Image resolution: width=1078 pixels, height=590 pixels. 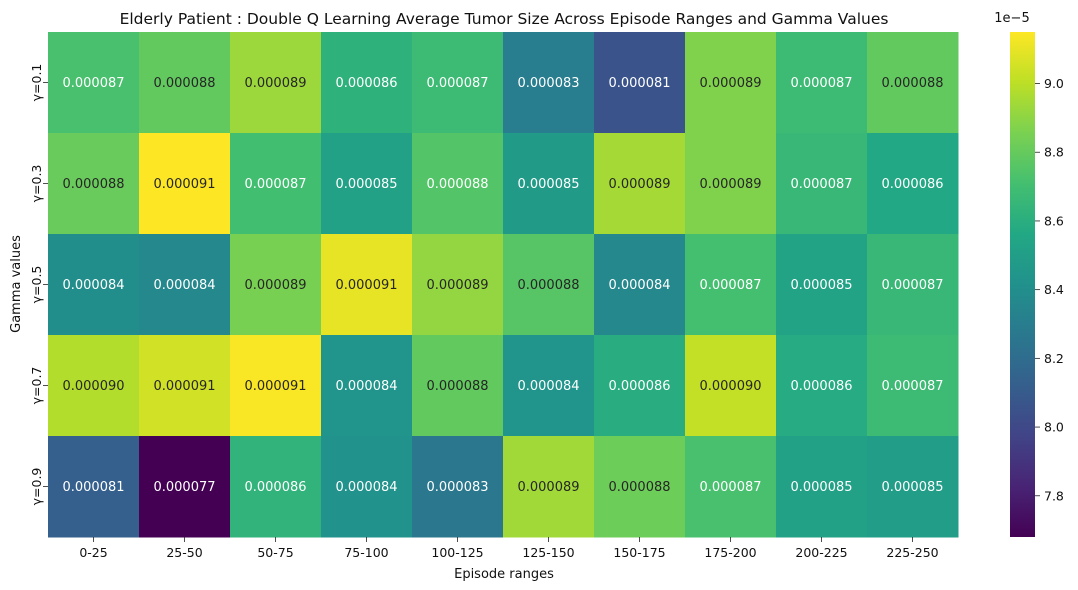 What do you see at coordinates (1054, 220) in the screenshot?
I see `colorbar-tick-label: 8.6` at bounding box center [1054, 220].